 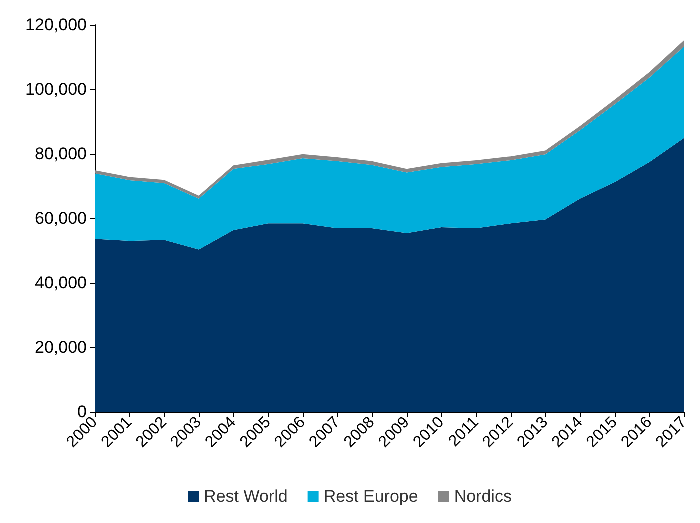 I want to click on legend-label: Nordics, so click(x=483, y=496).